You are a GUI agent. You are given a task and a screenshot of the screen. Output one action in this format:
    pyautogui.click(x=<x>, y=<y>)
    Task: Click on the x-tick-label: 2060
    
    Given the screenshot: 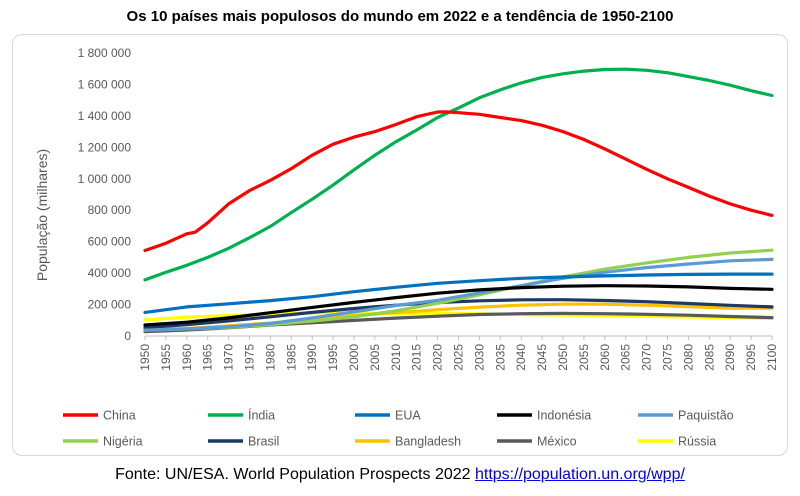 What is the action you would take?
    pyautogui.click(x=605, y=357)
    